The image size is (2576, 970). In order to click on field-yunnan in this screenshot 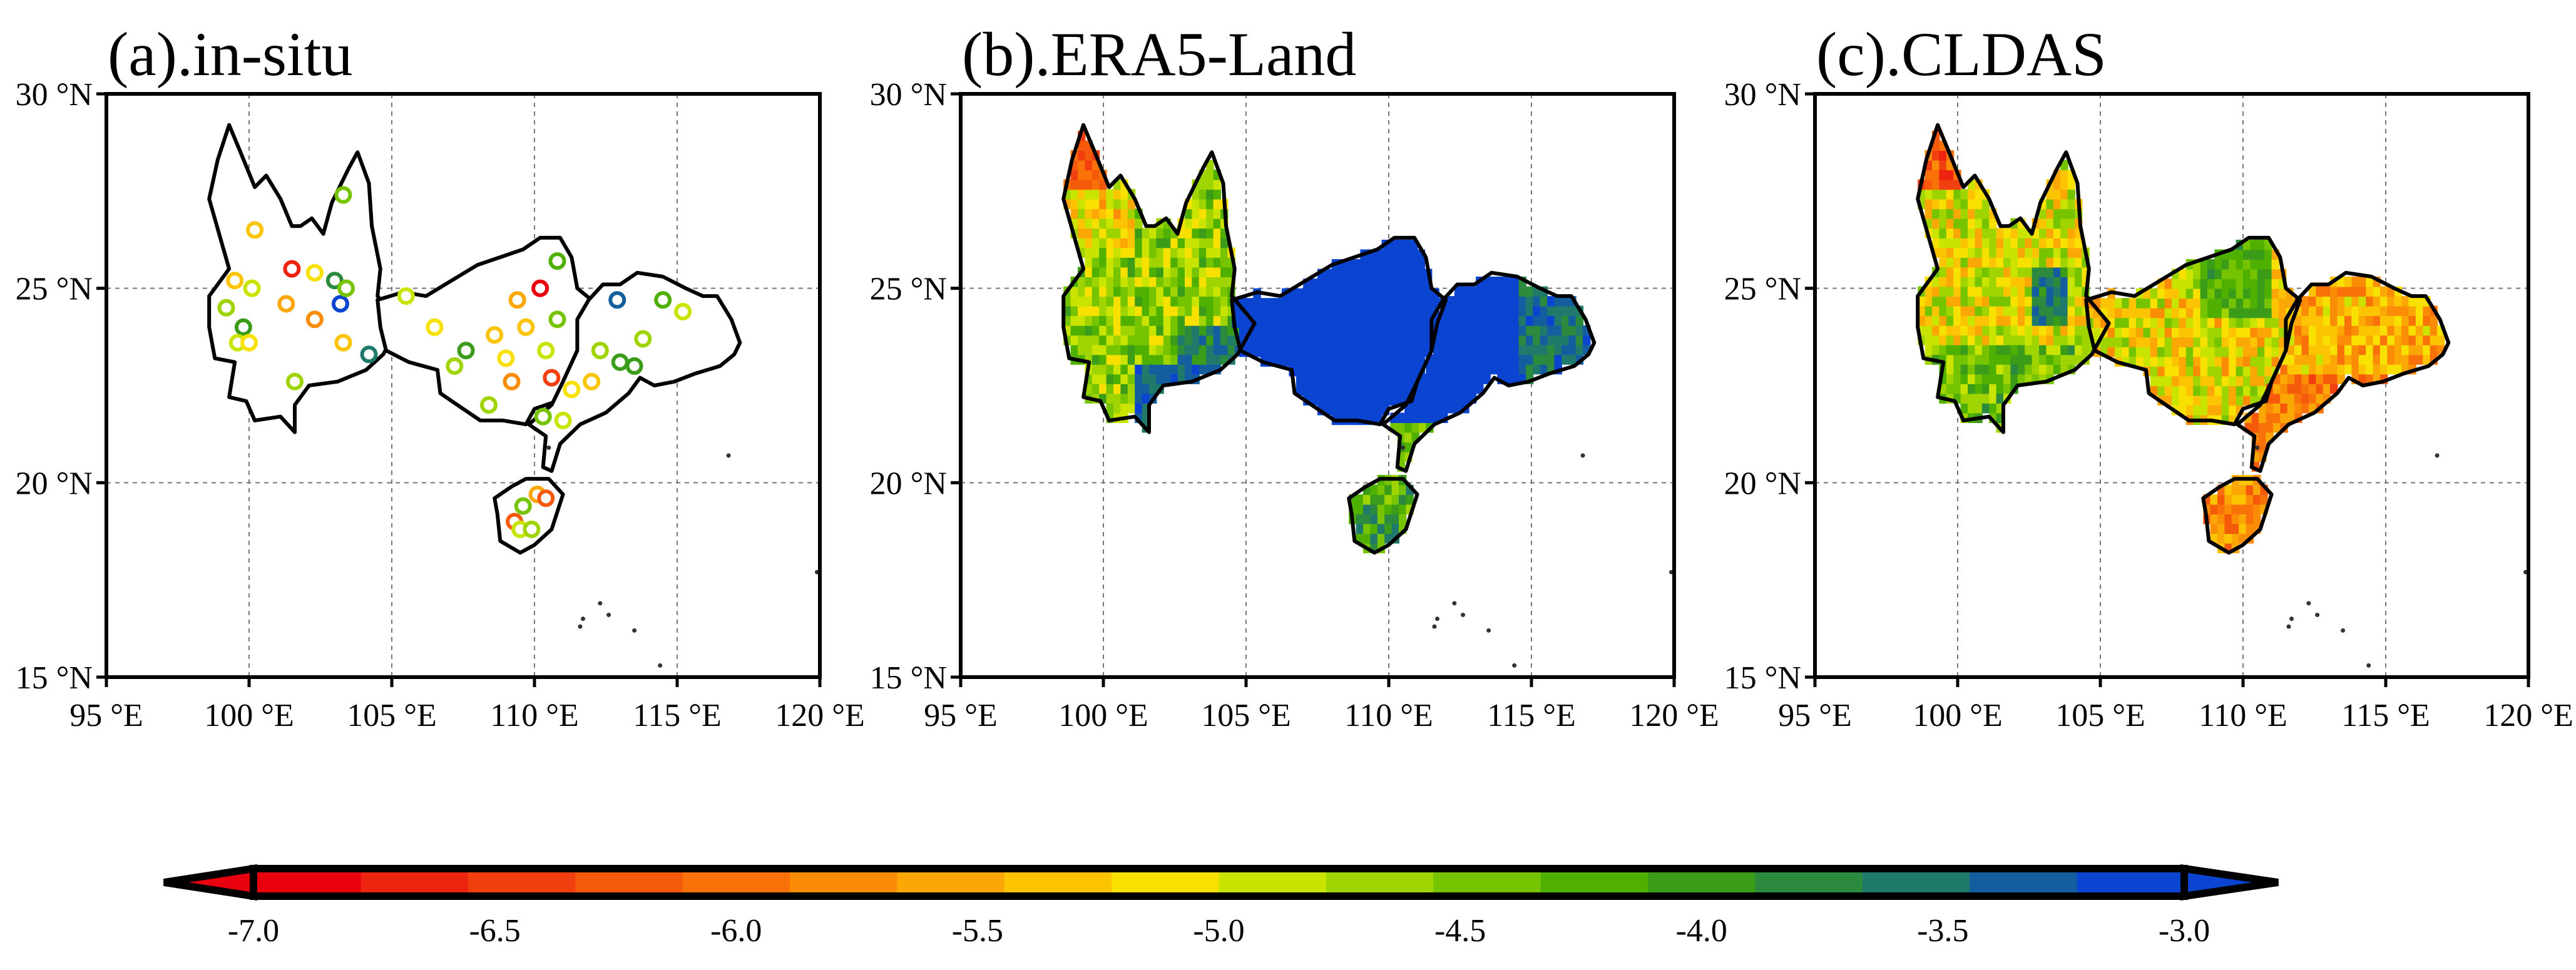, I will do `click(2011, 282)`.